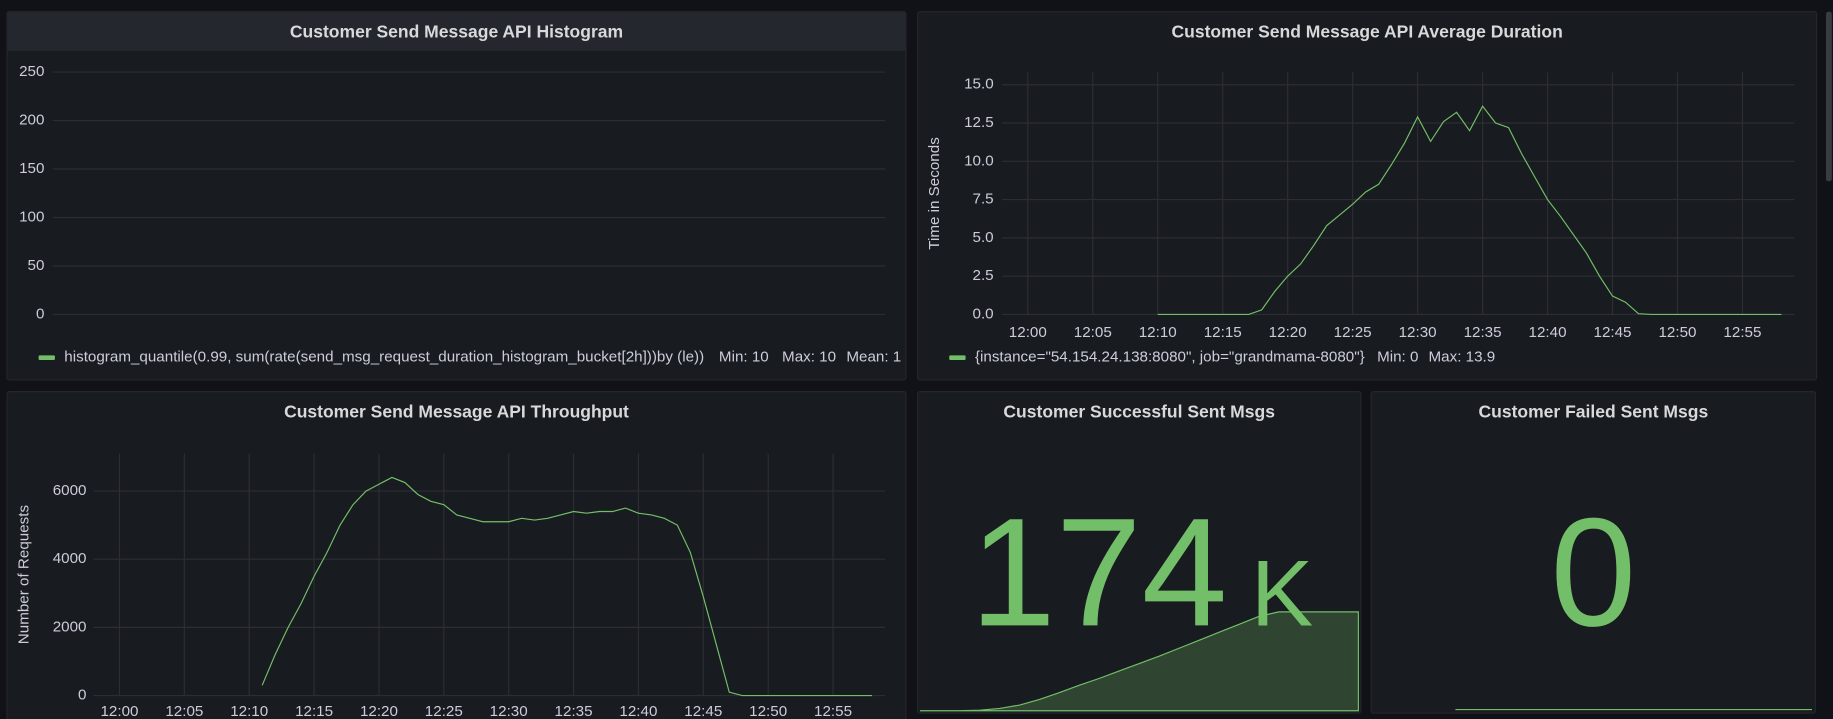  What do you see at coordinates (979, 84) in the screenshot?
I see `y-tick-label: 15.0` at bounding box center [979, 84].